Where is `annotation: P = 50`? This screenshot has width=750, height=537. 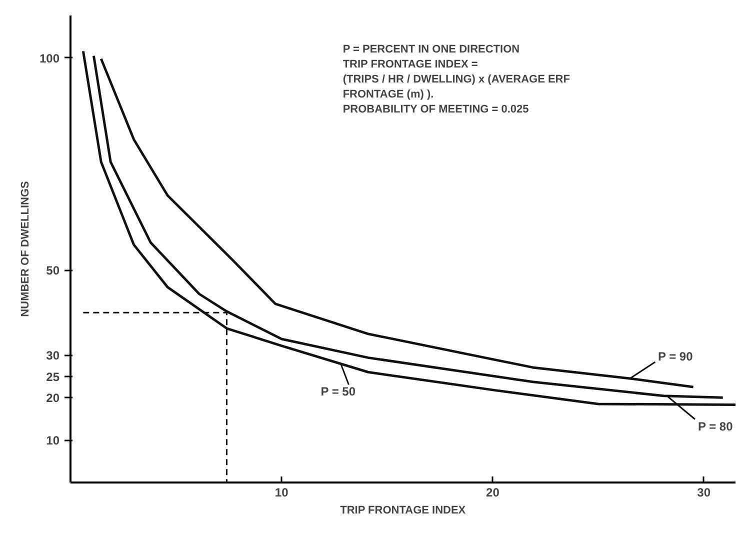 annotation: P = 50 is located at coordinates (338, 391).